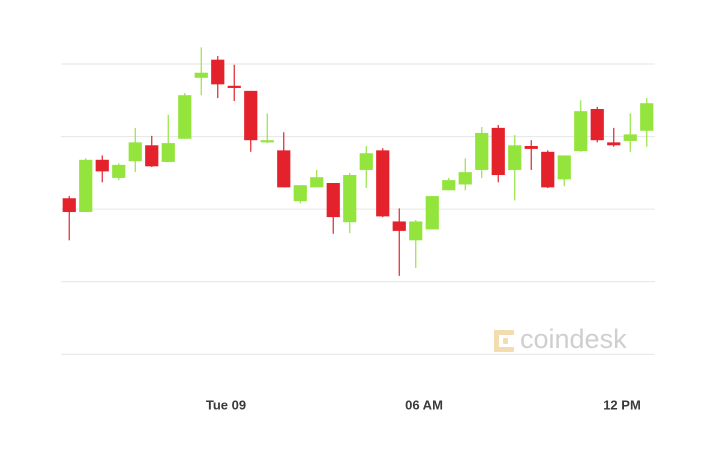 Image resolution: width=710 pixels, height=458 pixels. What do you see at coordinates (504, 341) in the screenshot?
I see `watermark-logo` at bounding box center [504, 341].